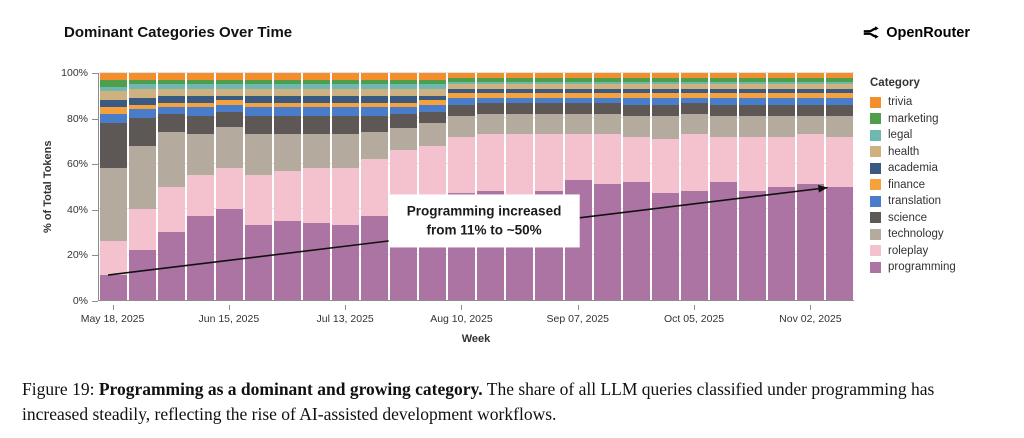  Describe the element at coordinates (941, 152) in the screenshot. I see `legend-item-health: health` at that location.